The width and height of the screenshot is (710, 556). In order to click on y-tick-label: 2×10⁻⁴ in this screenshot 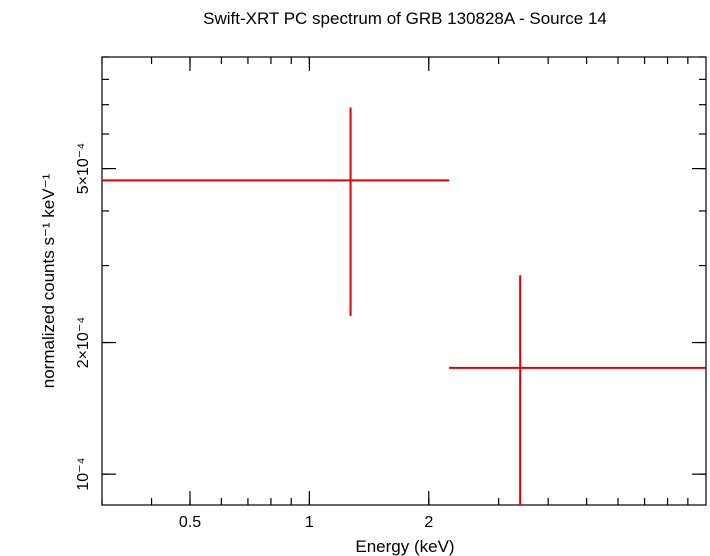, I will do `click(83, 342)`.